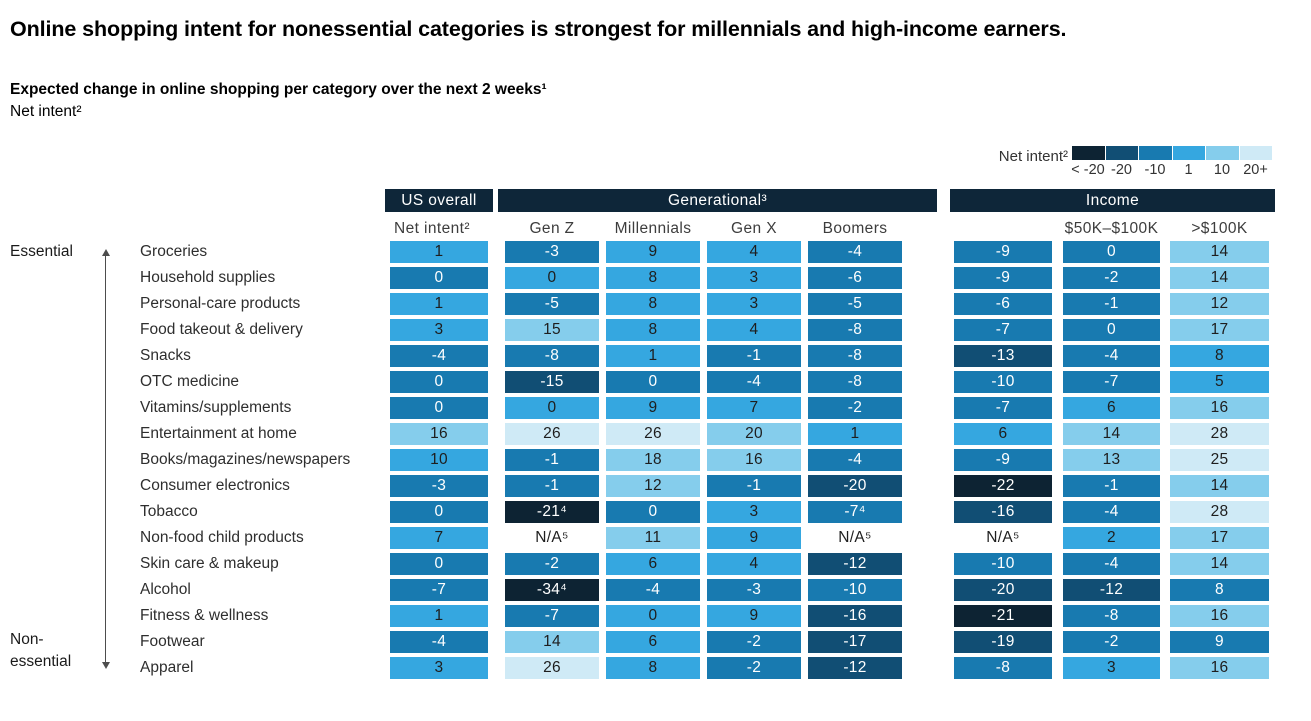 The image size is (1311, 721). Describe the element at coordinates (1255, 170) in the screenshot. I see `legend-tick-label: 20+` at that location.